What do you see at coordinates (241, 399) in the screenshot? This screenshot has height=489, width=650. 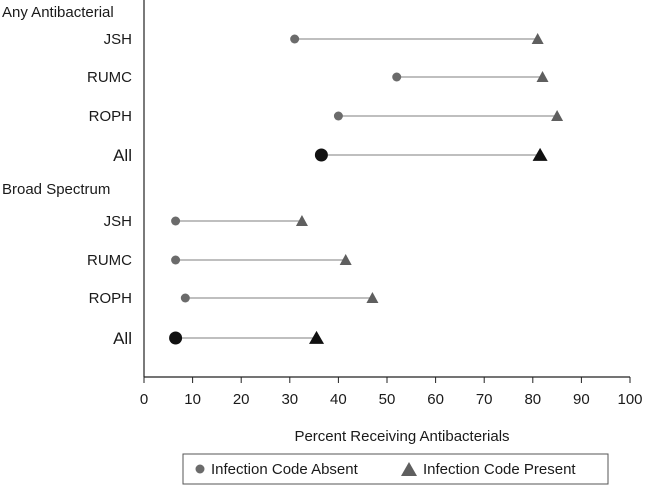 I see `x-tick-label: 20` at bounding box center [241, 399].